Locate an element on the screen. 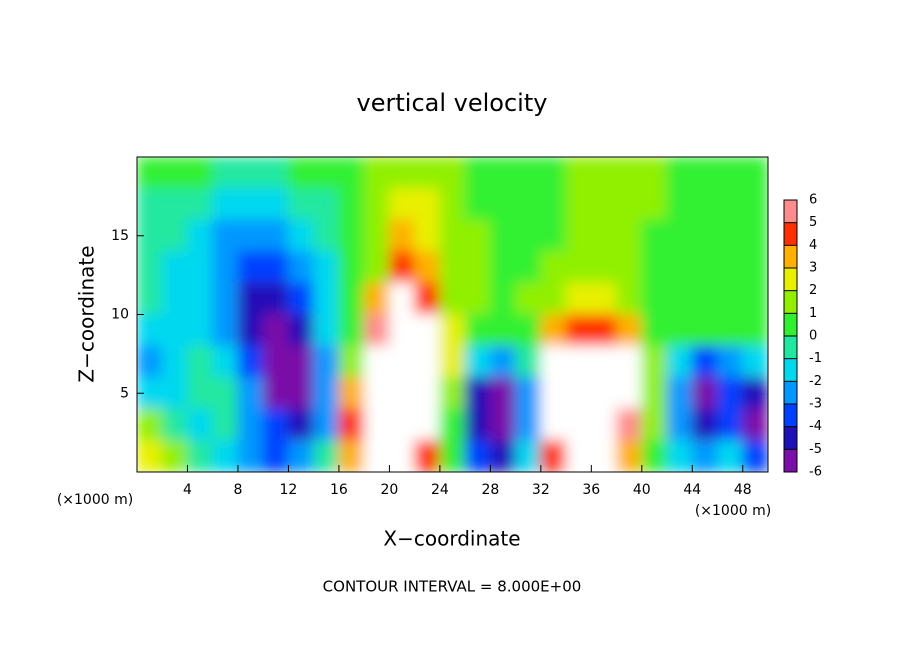 The image size is (904, 658). x-tick-label: 24 is located at coordinates (440, 490).